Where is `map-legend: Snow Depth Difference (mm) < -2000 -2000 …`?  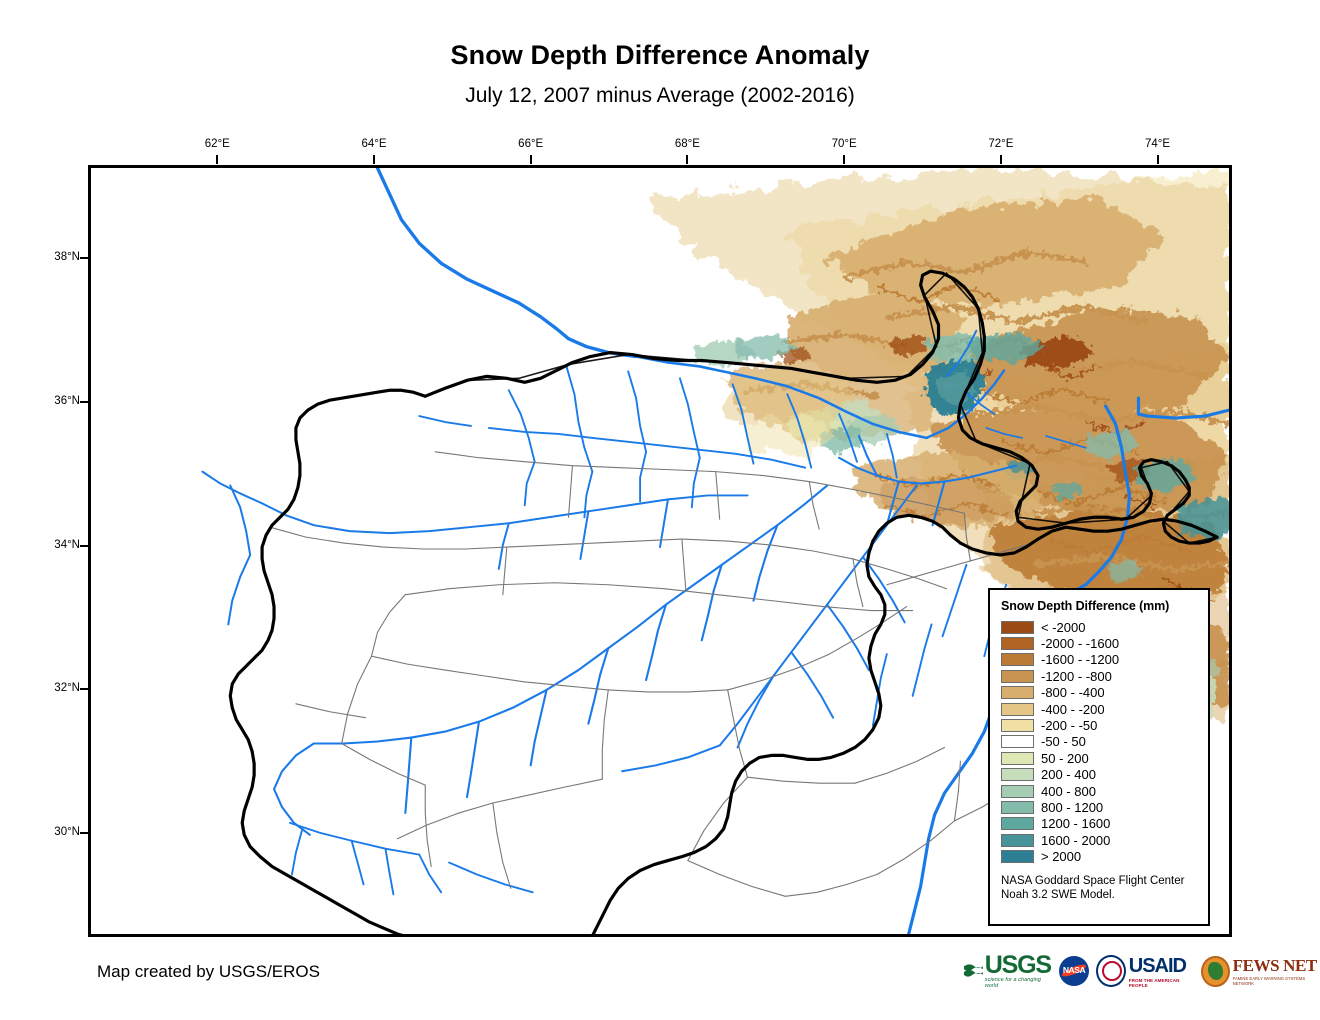
map-legend: Snow Depth Difference (mm) < -2000 -2000 … is located at coordinates (1099, 757).